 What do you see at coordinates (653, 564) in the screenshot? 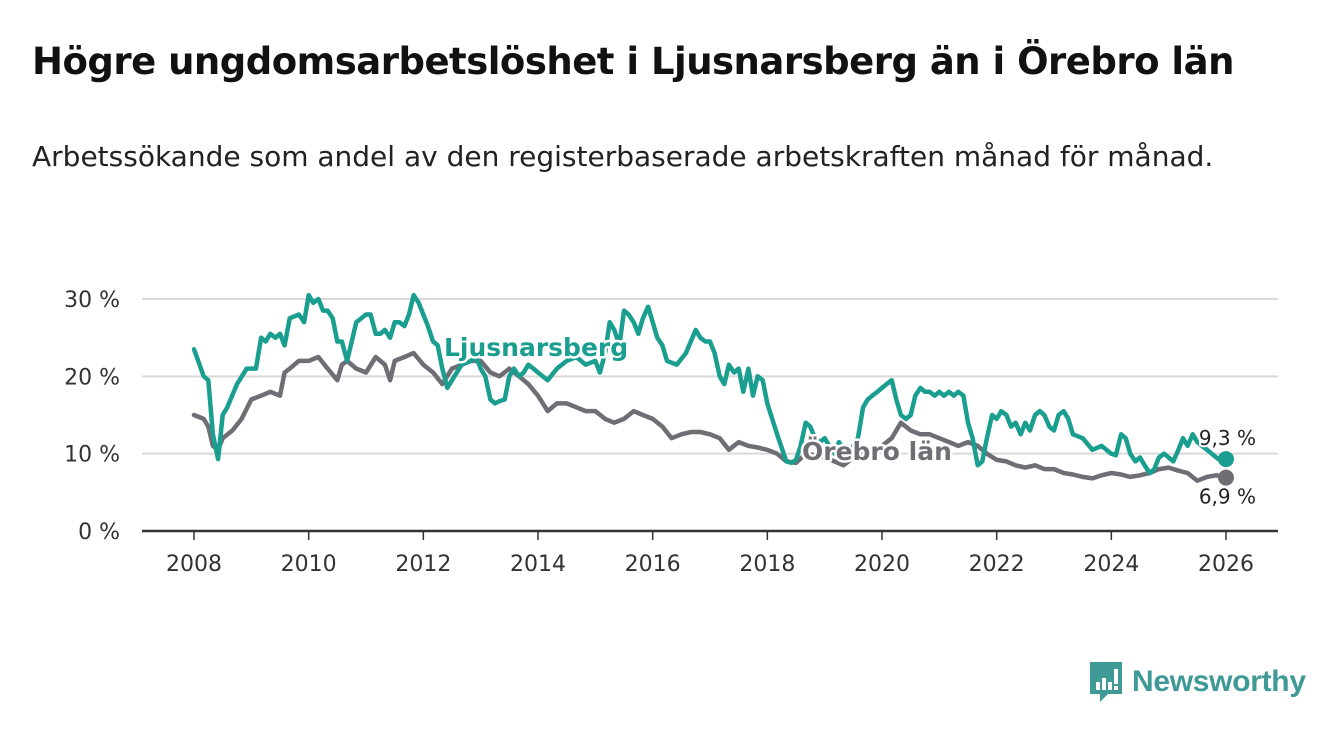
I see `x-tick-label: 2016` at bounding box center [653, 564].